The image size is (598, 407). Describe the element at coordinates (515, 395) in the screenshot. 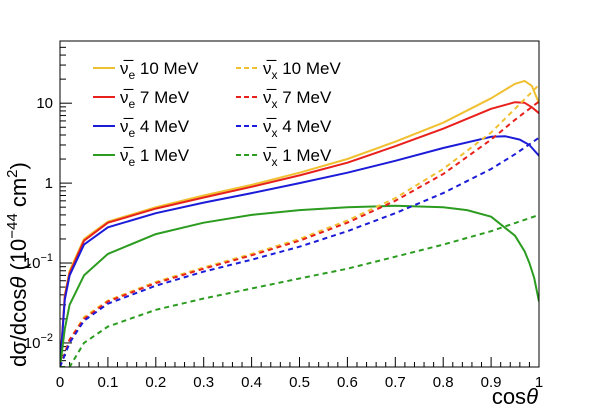

I see `x-axis-title: cosθ` at that location.